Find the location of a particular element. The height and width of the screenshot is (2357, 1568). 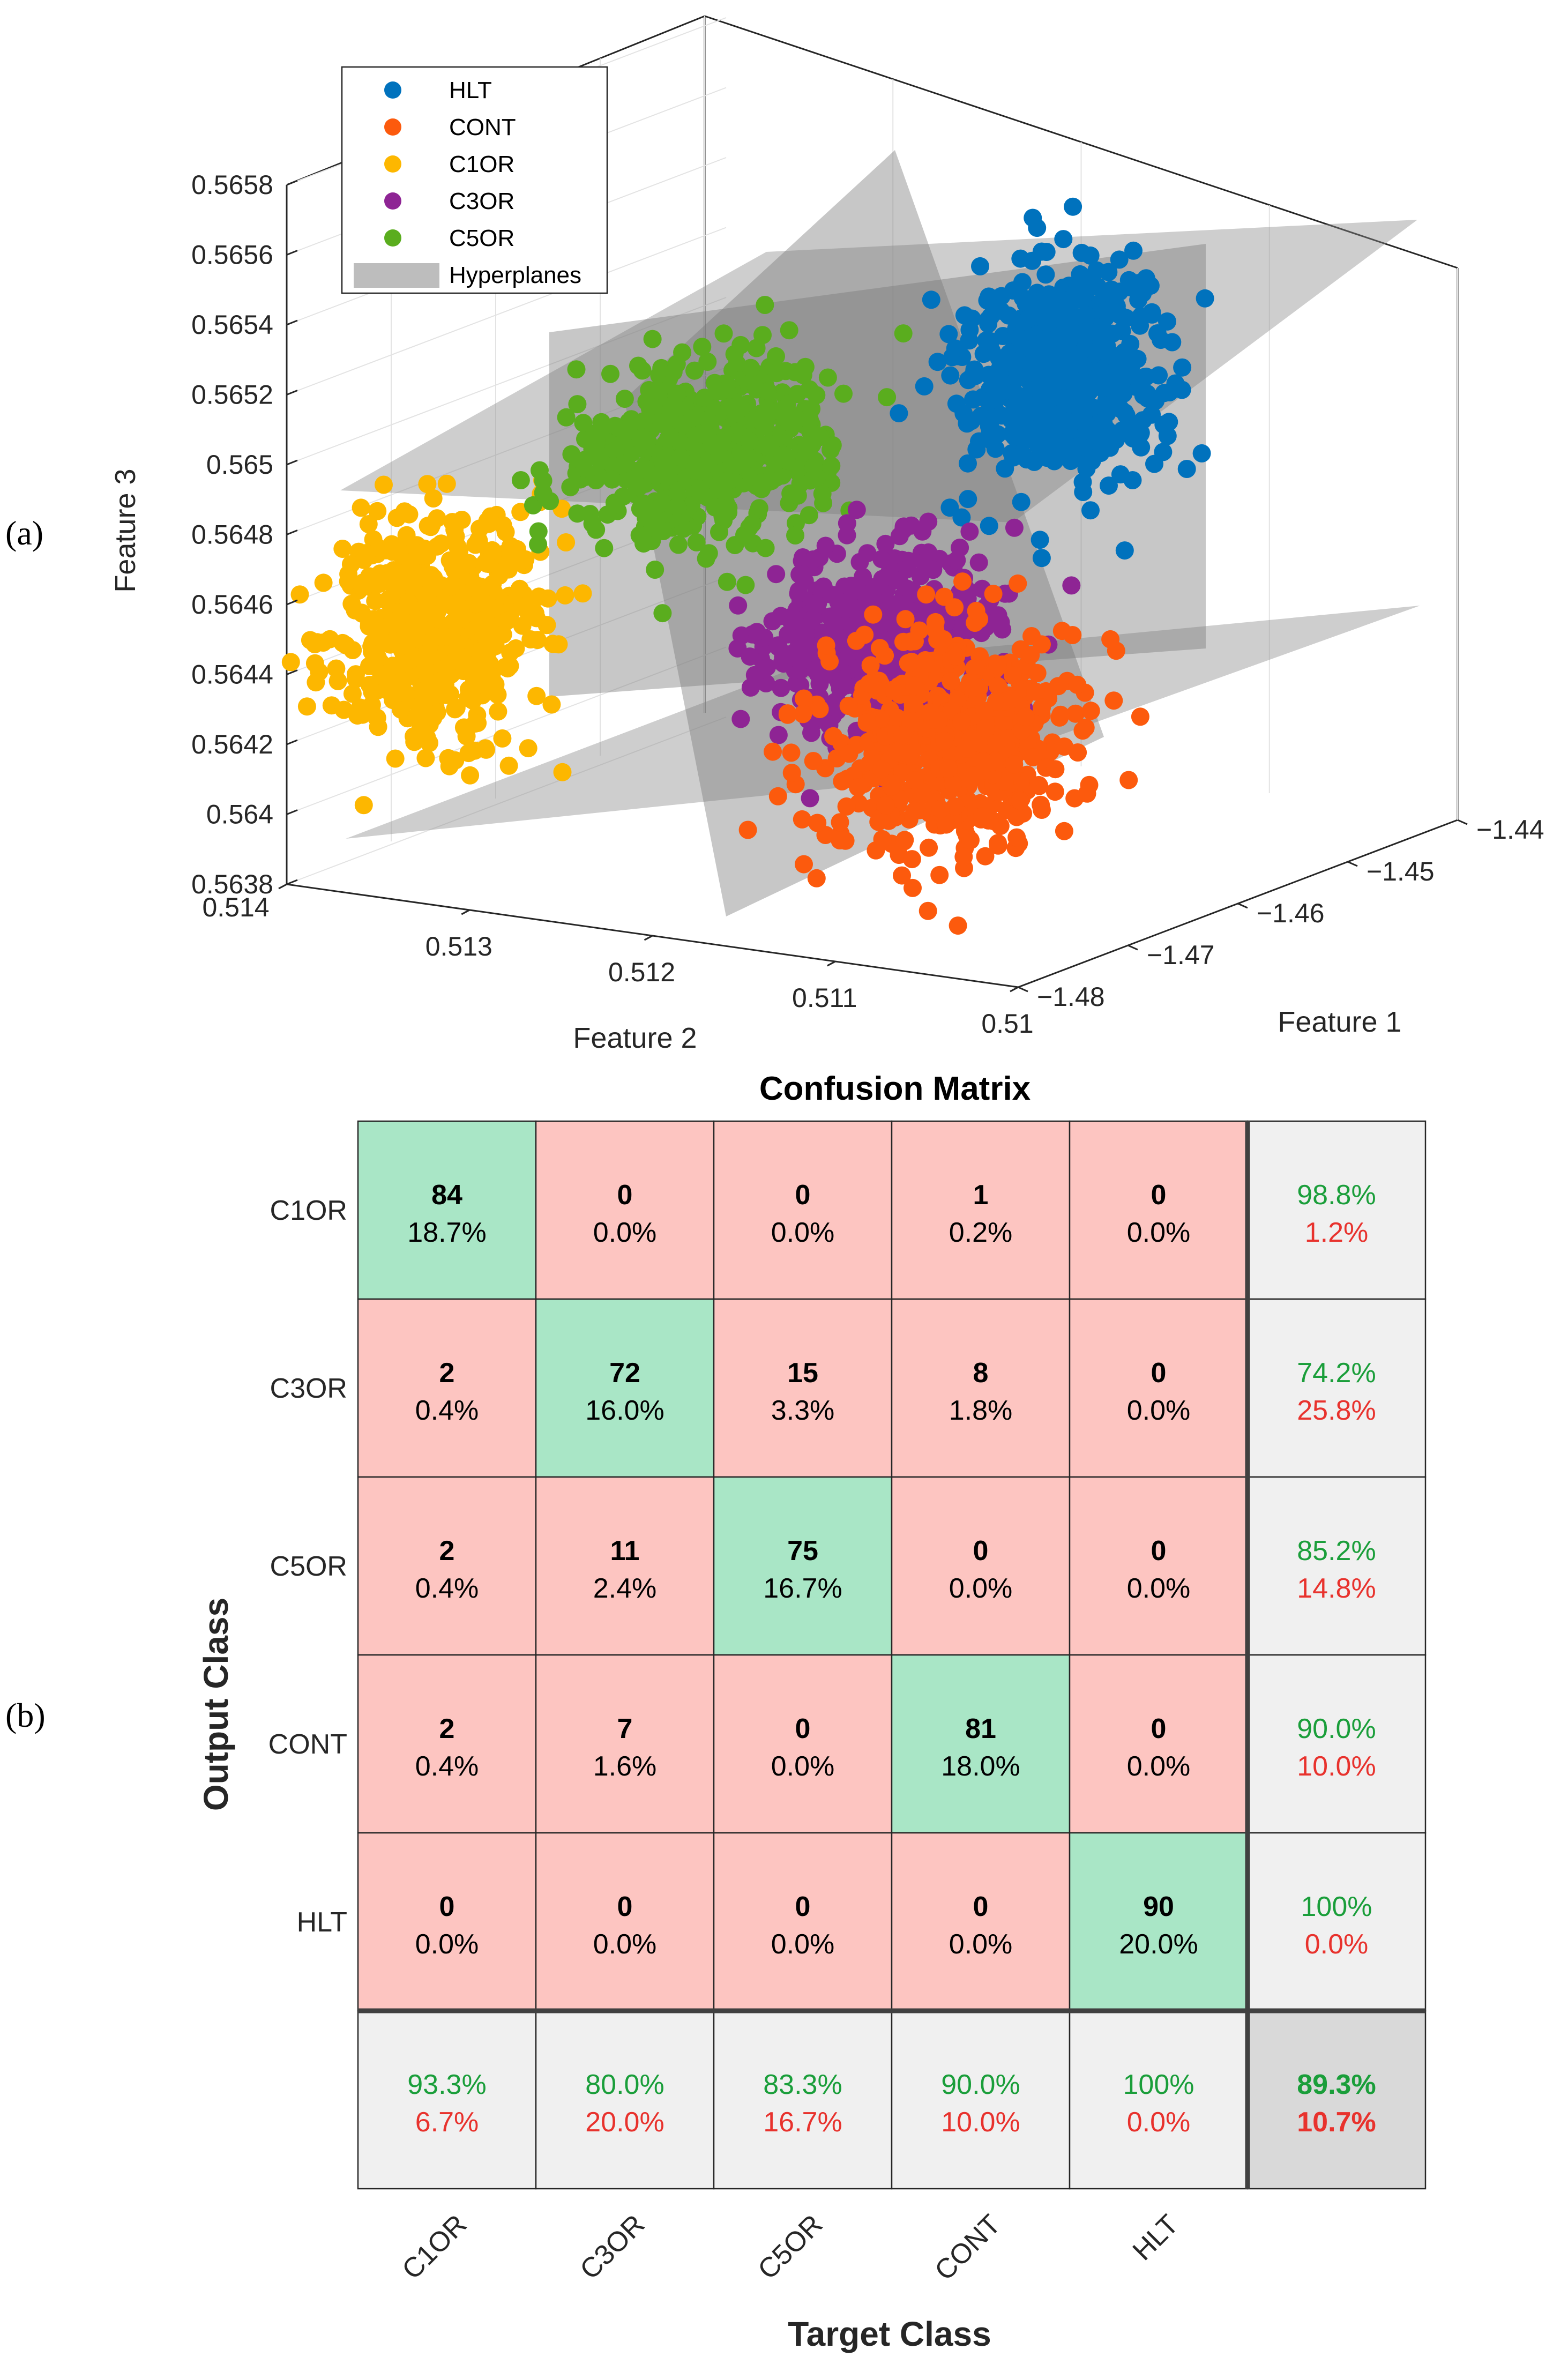

legend-entry-HLT: HLT is located at coordinates (470, 90).